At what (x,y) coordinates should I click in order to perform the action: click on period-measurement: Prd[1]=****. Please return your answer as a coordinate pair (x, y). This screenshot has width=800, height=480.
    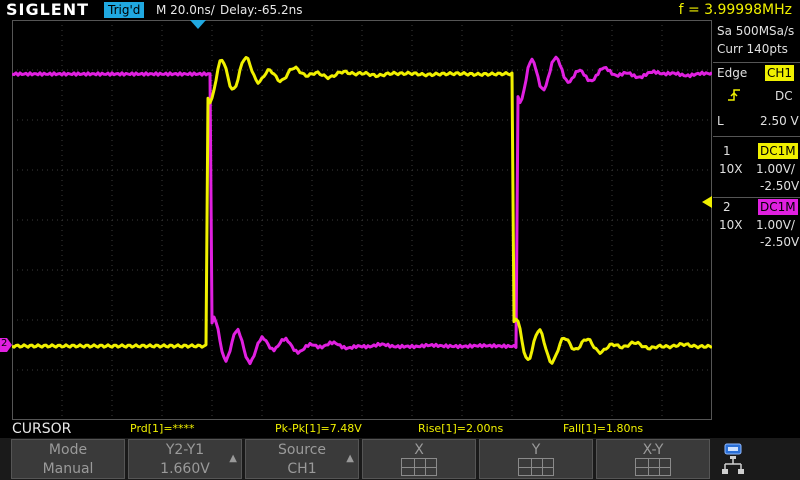
    Looking at the image, I should click on (162, 428).